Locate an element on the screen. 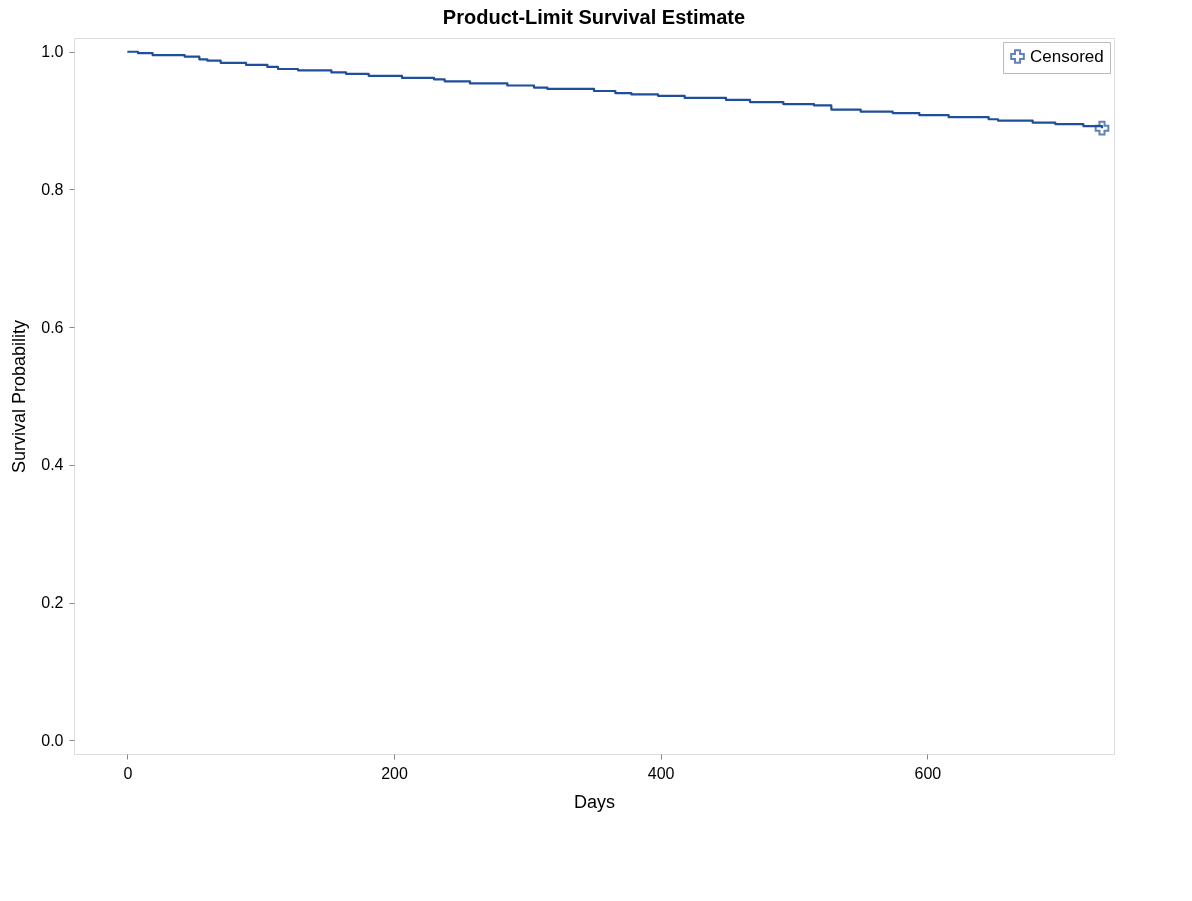 The height and width of the screenshot is (901, 1192). x-tick-label: 400 is located at coordinates (661, 773).